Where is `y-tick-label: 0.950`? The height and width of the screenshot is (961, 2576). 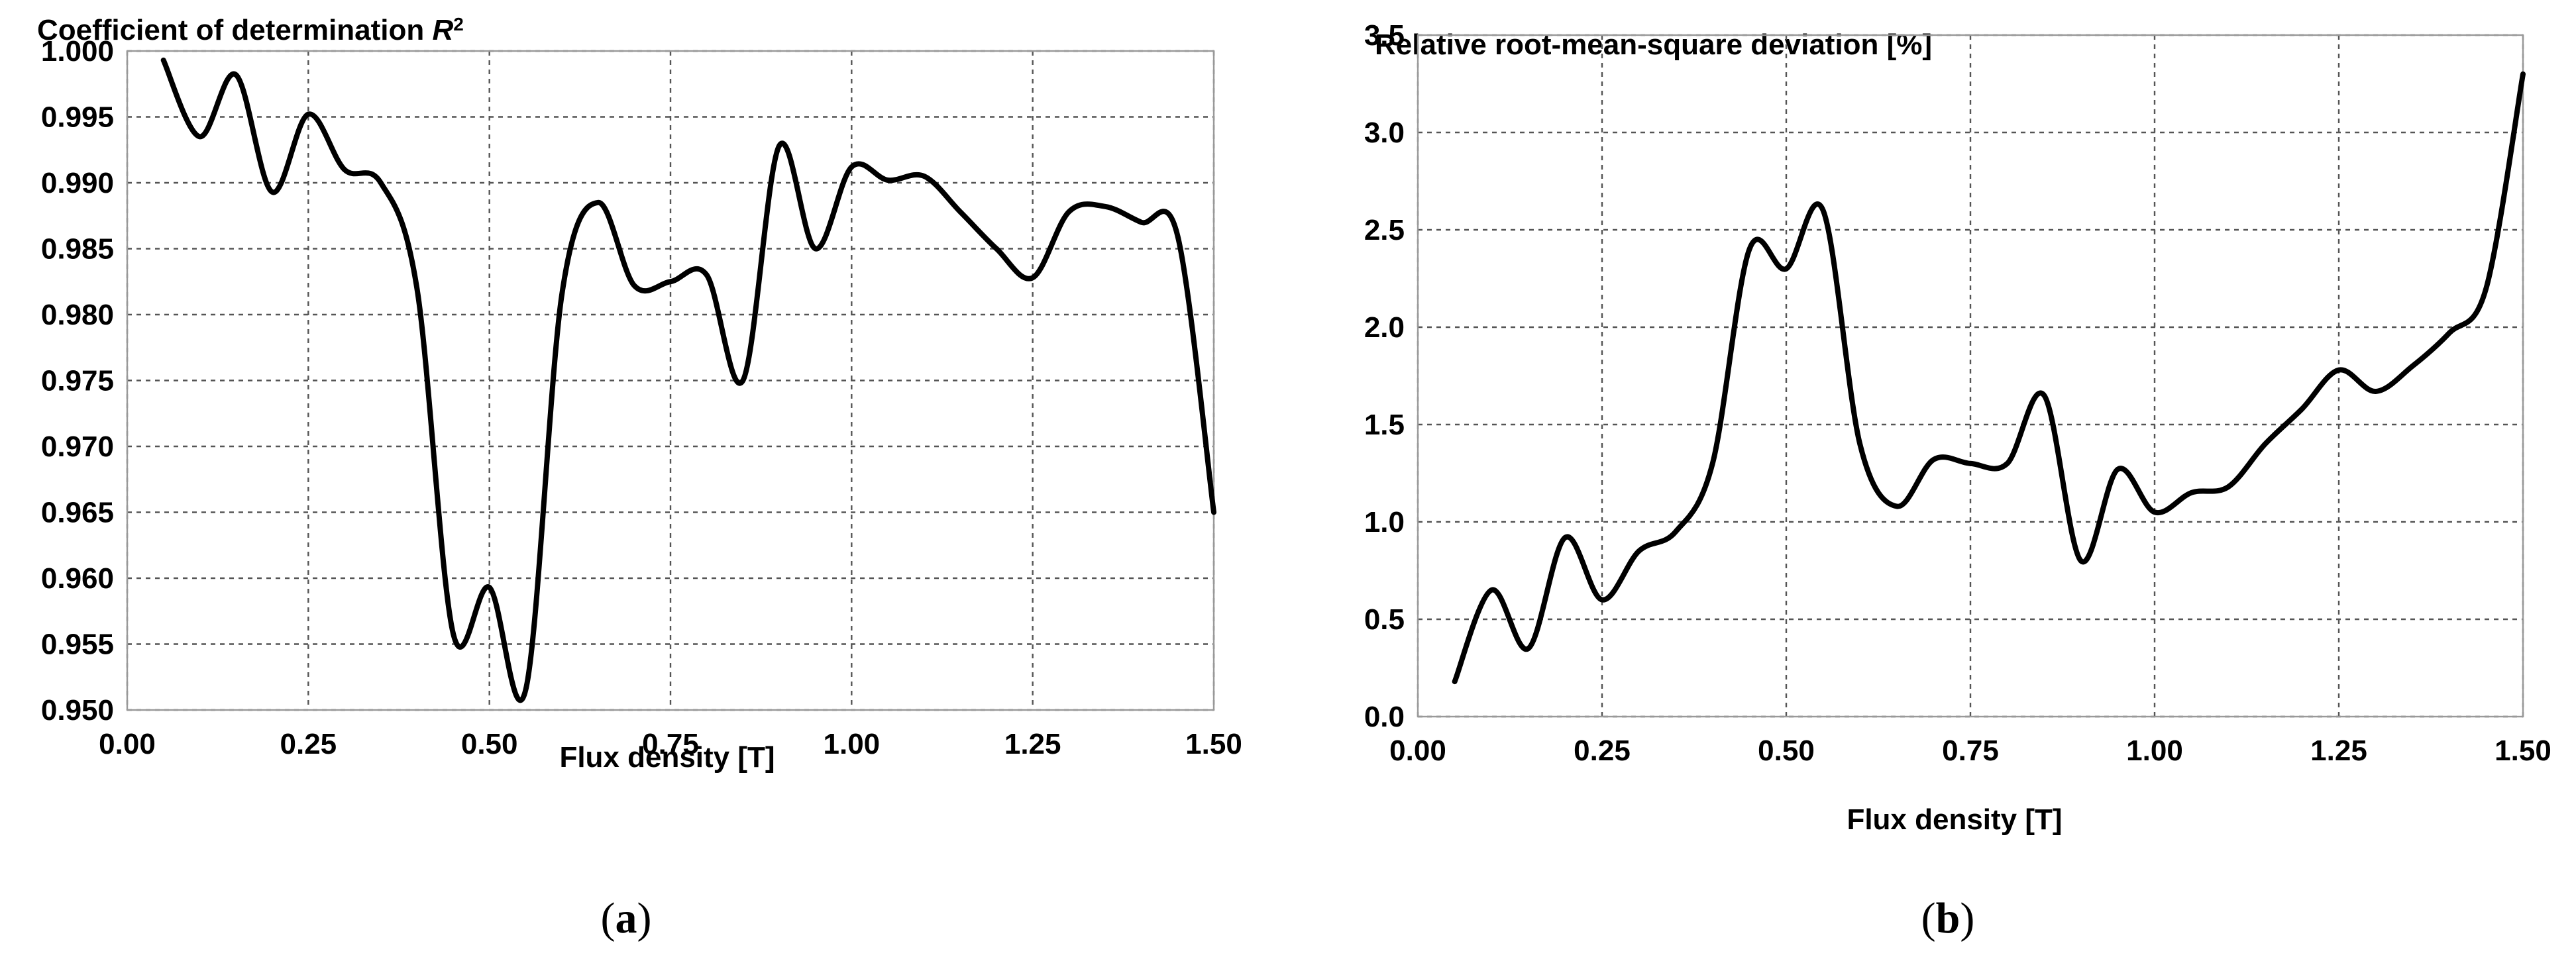
y-tick-label: 0.950 is located at coordinates (77, 710).